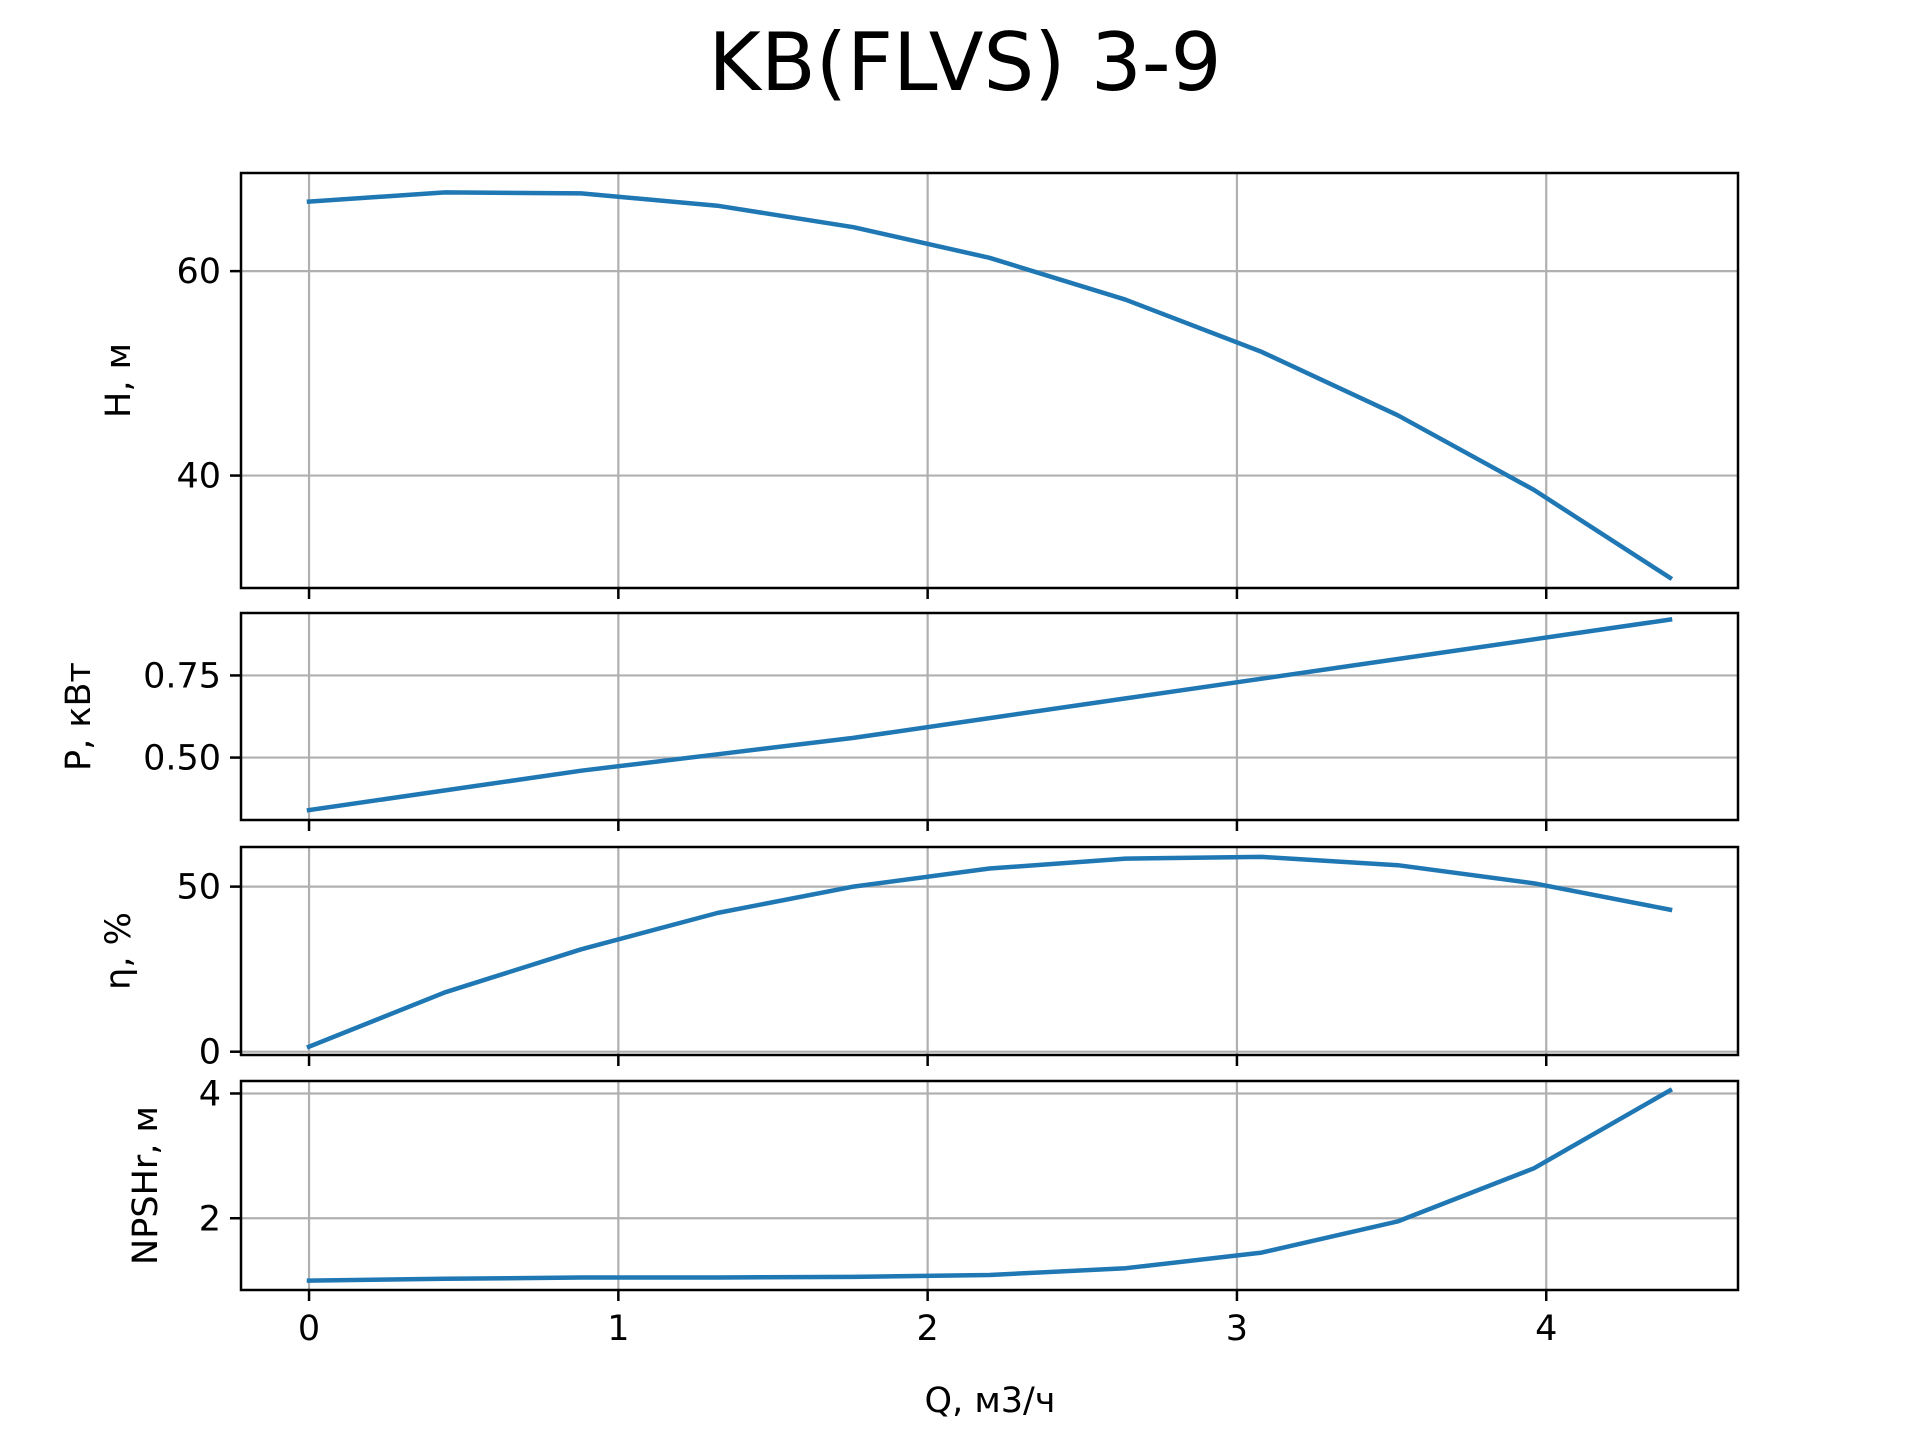 Image resolution: width=1920 pixels, height=1440 pixels. What do you see at coordinates (182, 759) in the screenshot?
I see `y-tick-label: 0.50` at bounding box center [182, 759].